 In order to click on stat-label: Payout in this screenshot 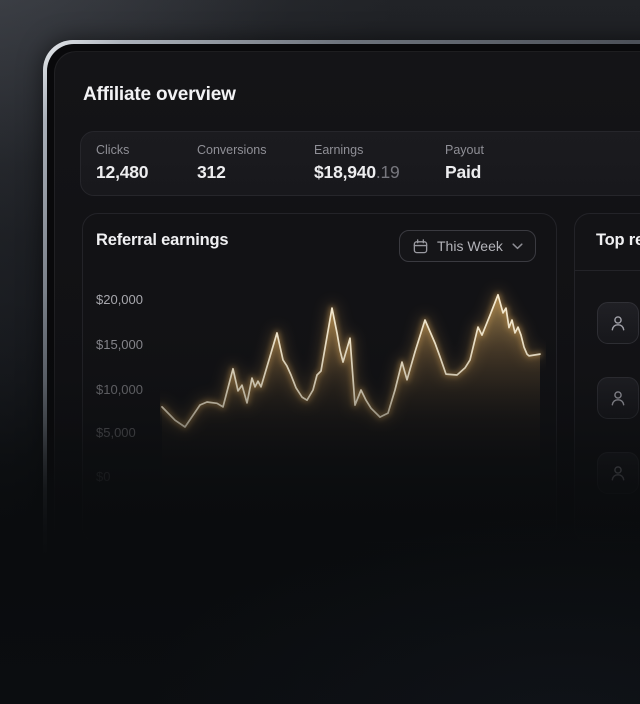, I will do `click(464, 150)`.